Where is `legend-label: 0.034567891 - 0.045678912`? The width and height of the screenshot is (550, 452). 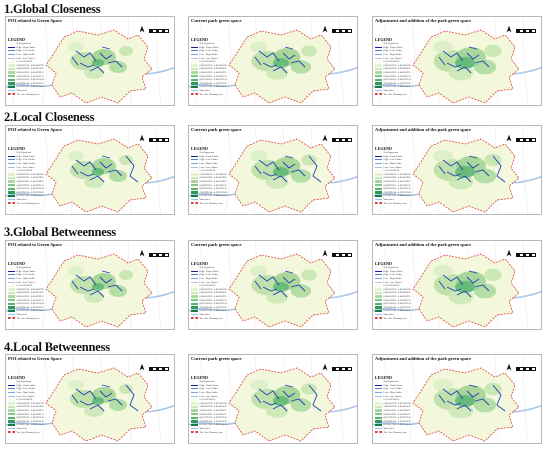 legend-label: 0.034567891 - 0.045678912 is located at coordinates (30, 182).